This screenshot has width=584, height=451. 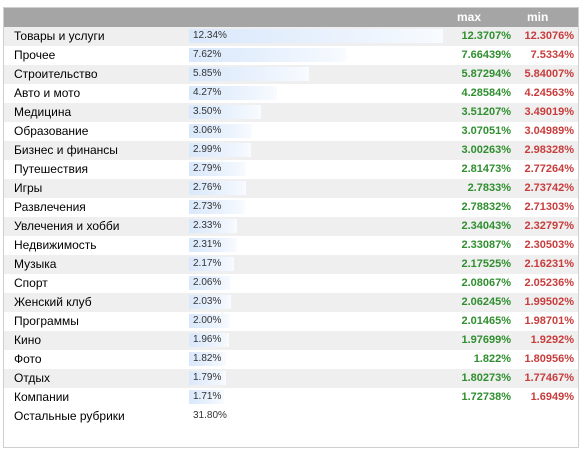 What do you see at coordinates (547, 302) in the screenshot?
I see `min-cell: 1.99502%` at bounding box center [547, 302].